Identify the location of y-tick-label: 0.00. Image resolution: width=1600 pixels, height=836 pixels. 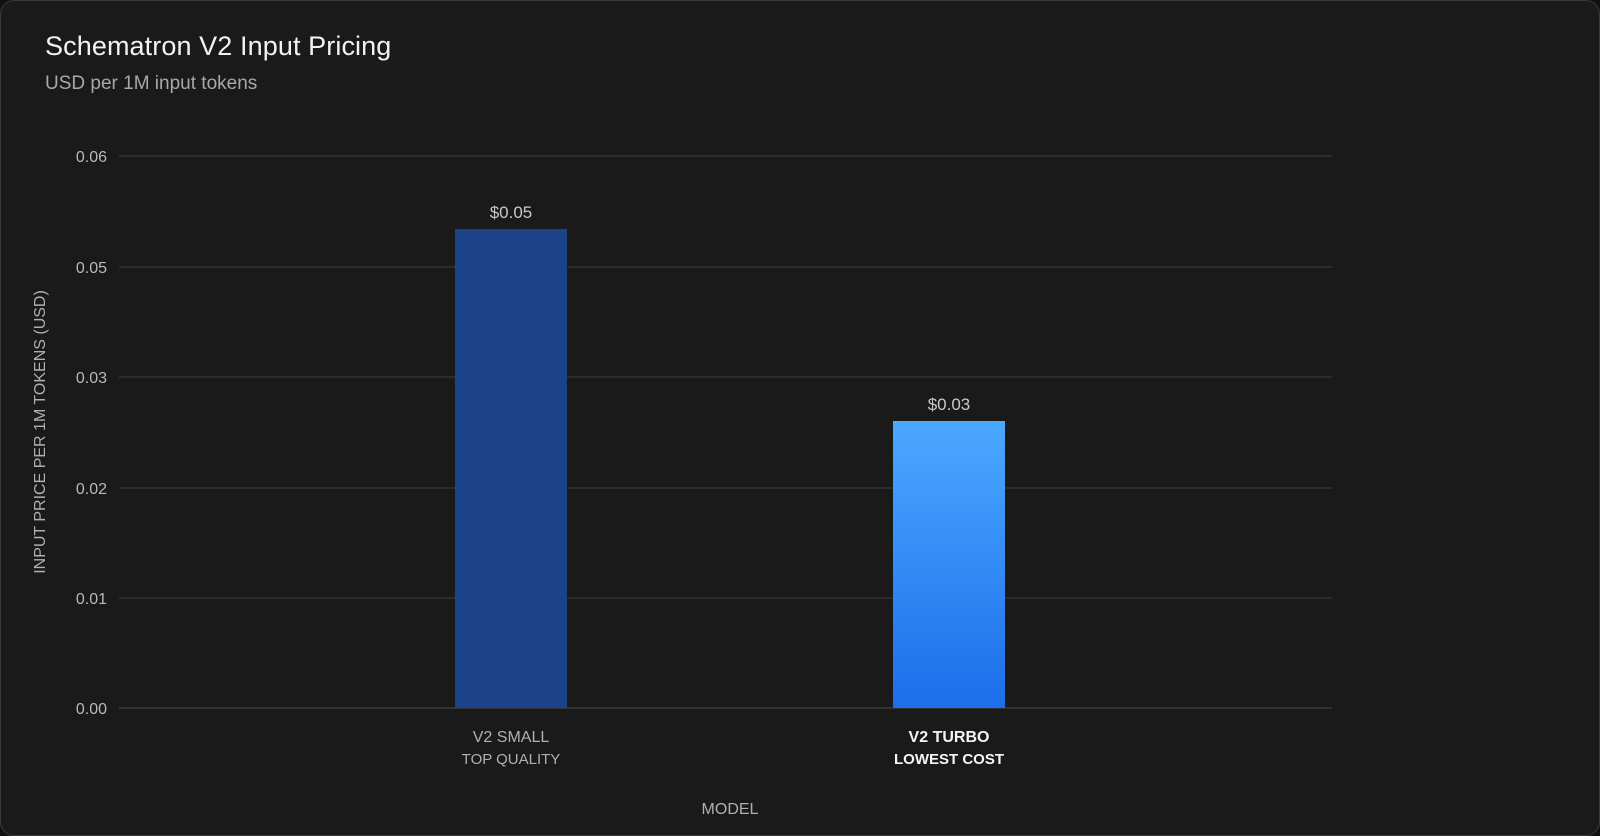
(91, 709).